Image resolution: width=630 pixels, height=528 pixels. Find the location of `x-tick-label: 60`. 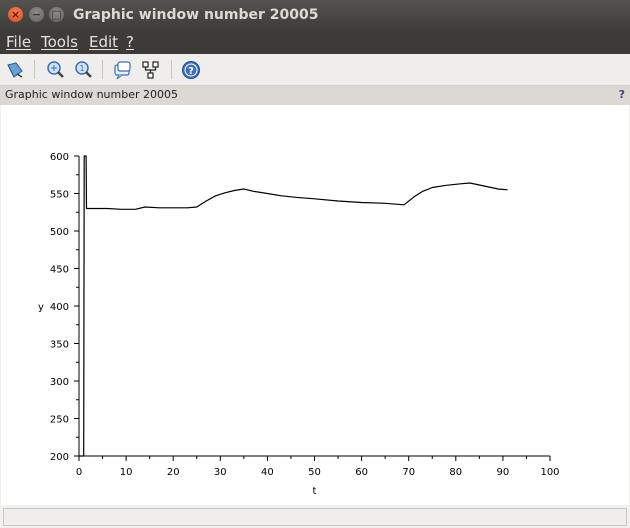

x-tick-label: 60 is located at coordinates (361, 472).